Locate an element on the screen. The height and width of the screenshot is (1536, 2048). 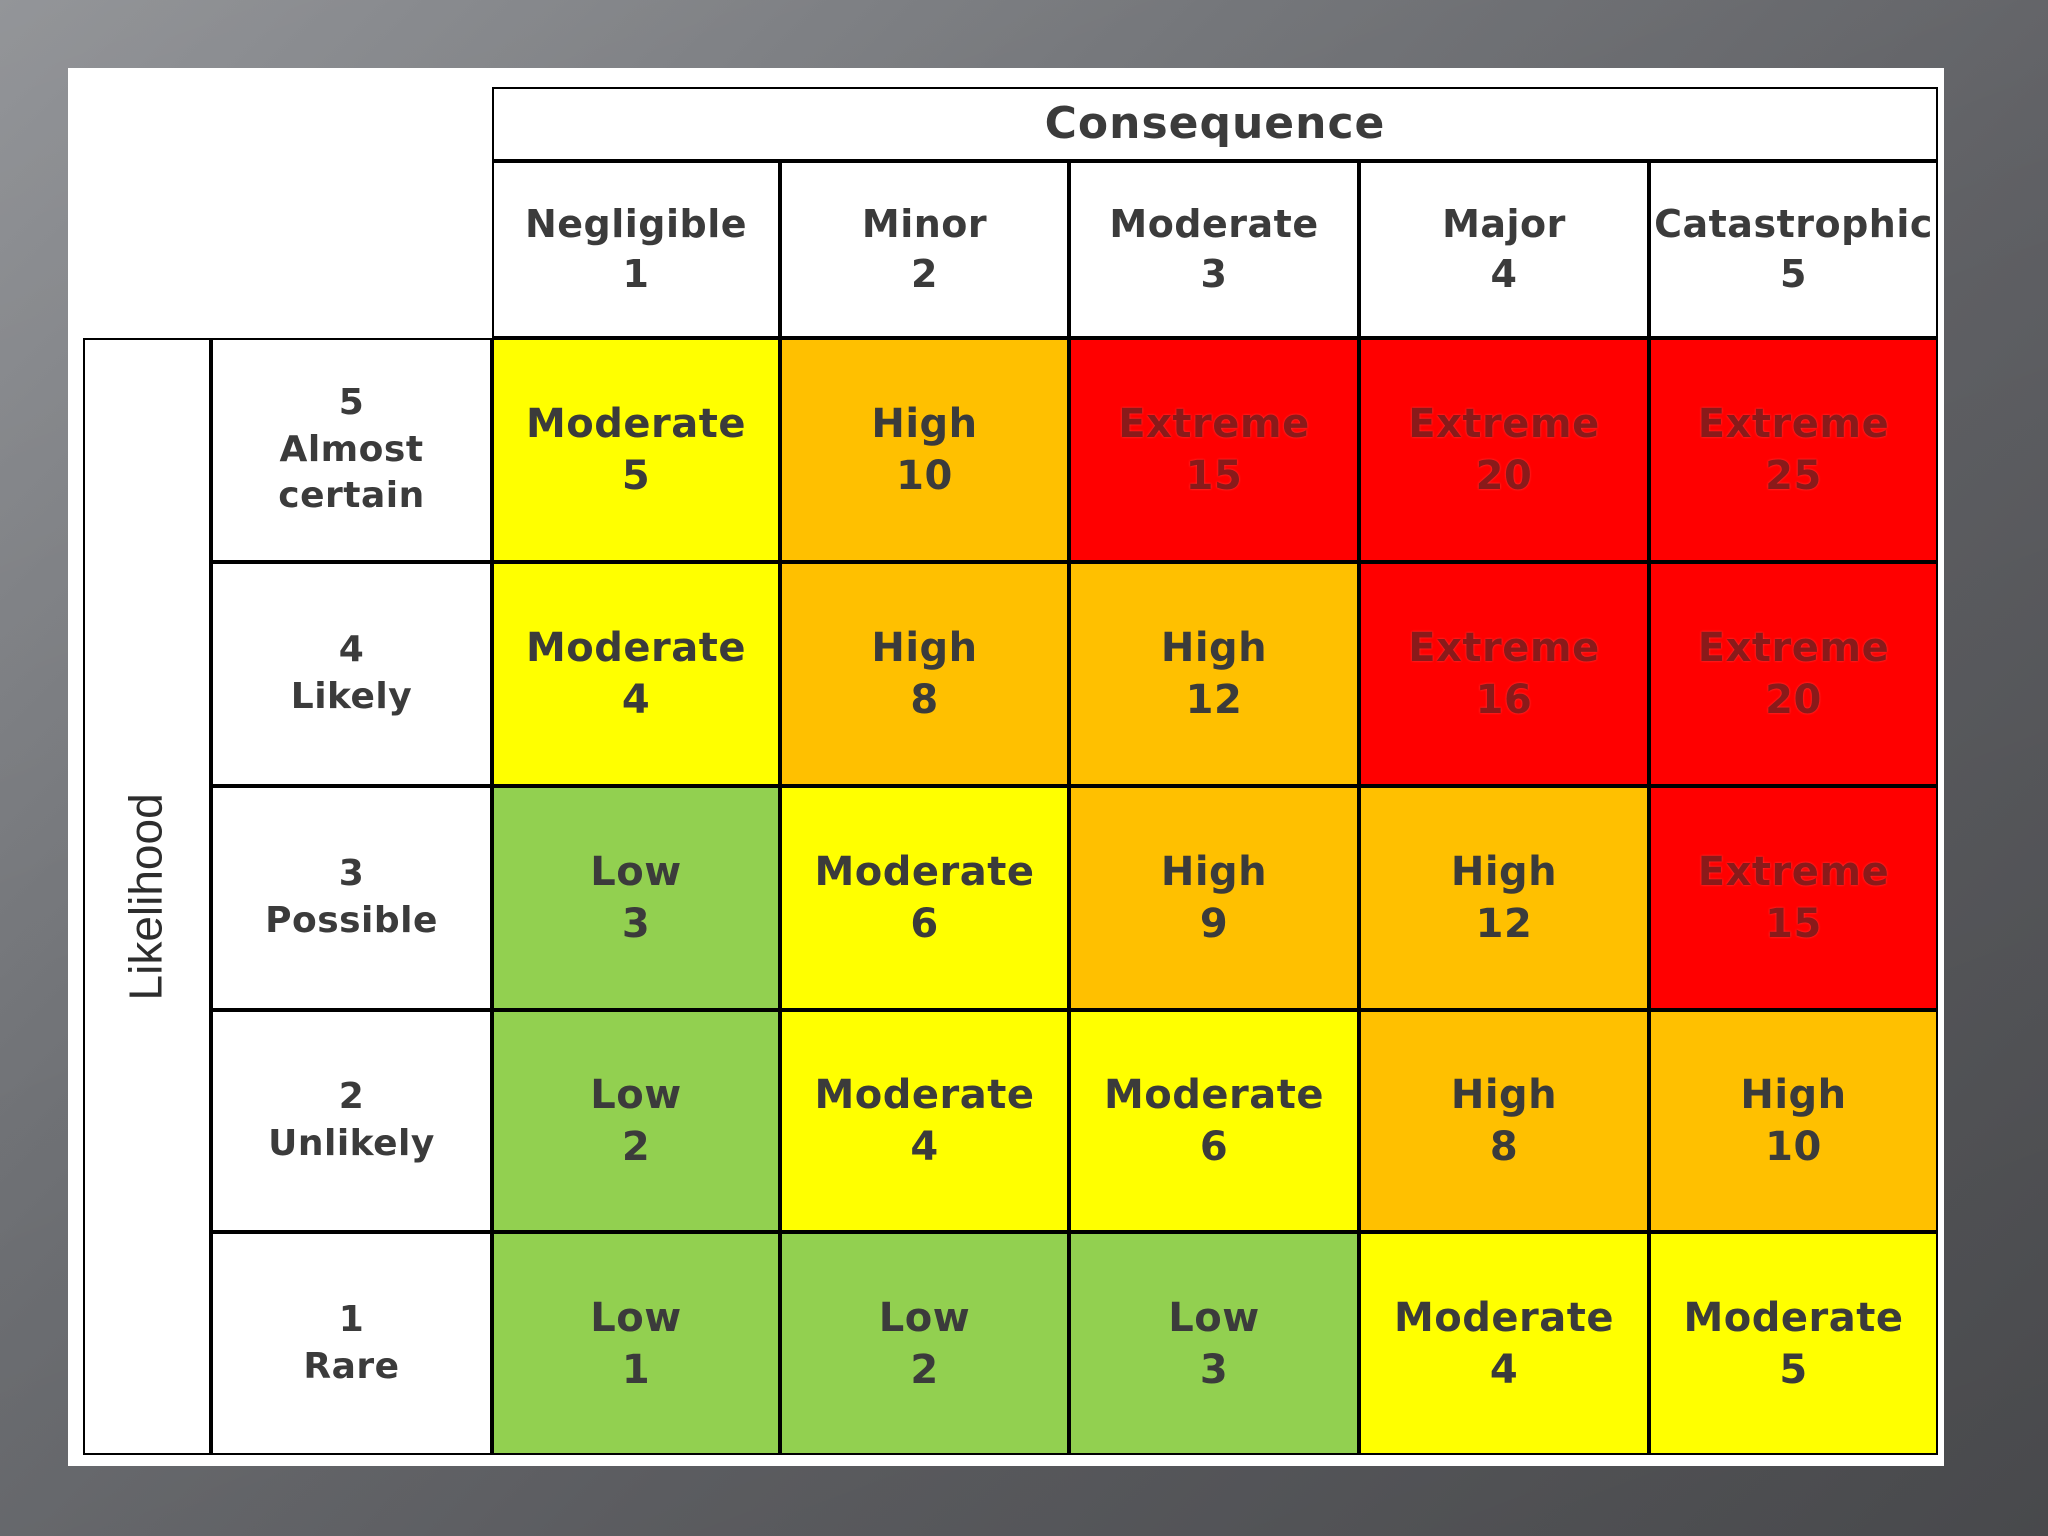
risk-cell: Extreme 16 is located at coordinates (1504, 674).